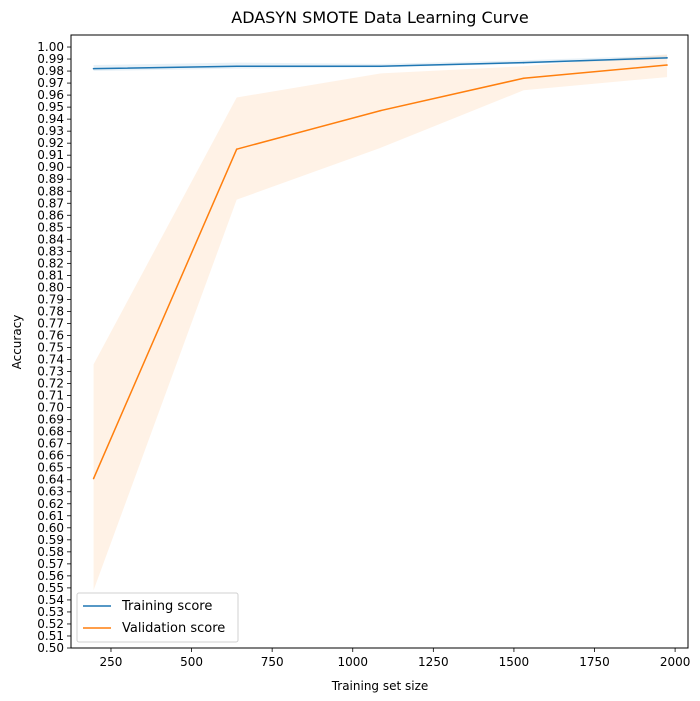  Describe the element at coordinates (50, 516) in the screenshot. I see `y-tick-label: 0.61` at that location.